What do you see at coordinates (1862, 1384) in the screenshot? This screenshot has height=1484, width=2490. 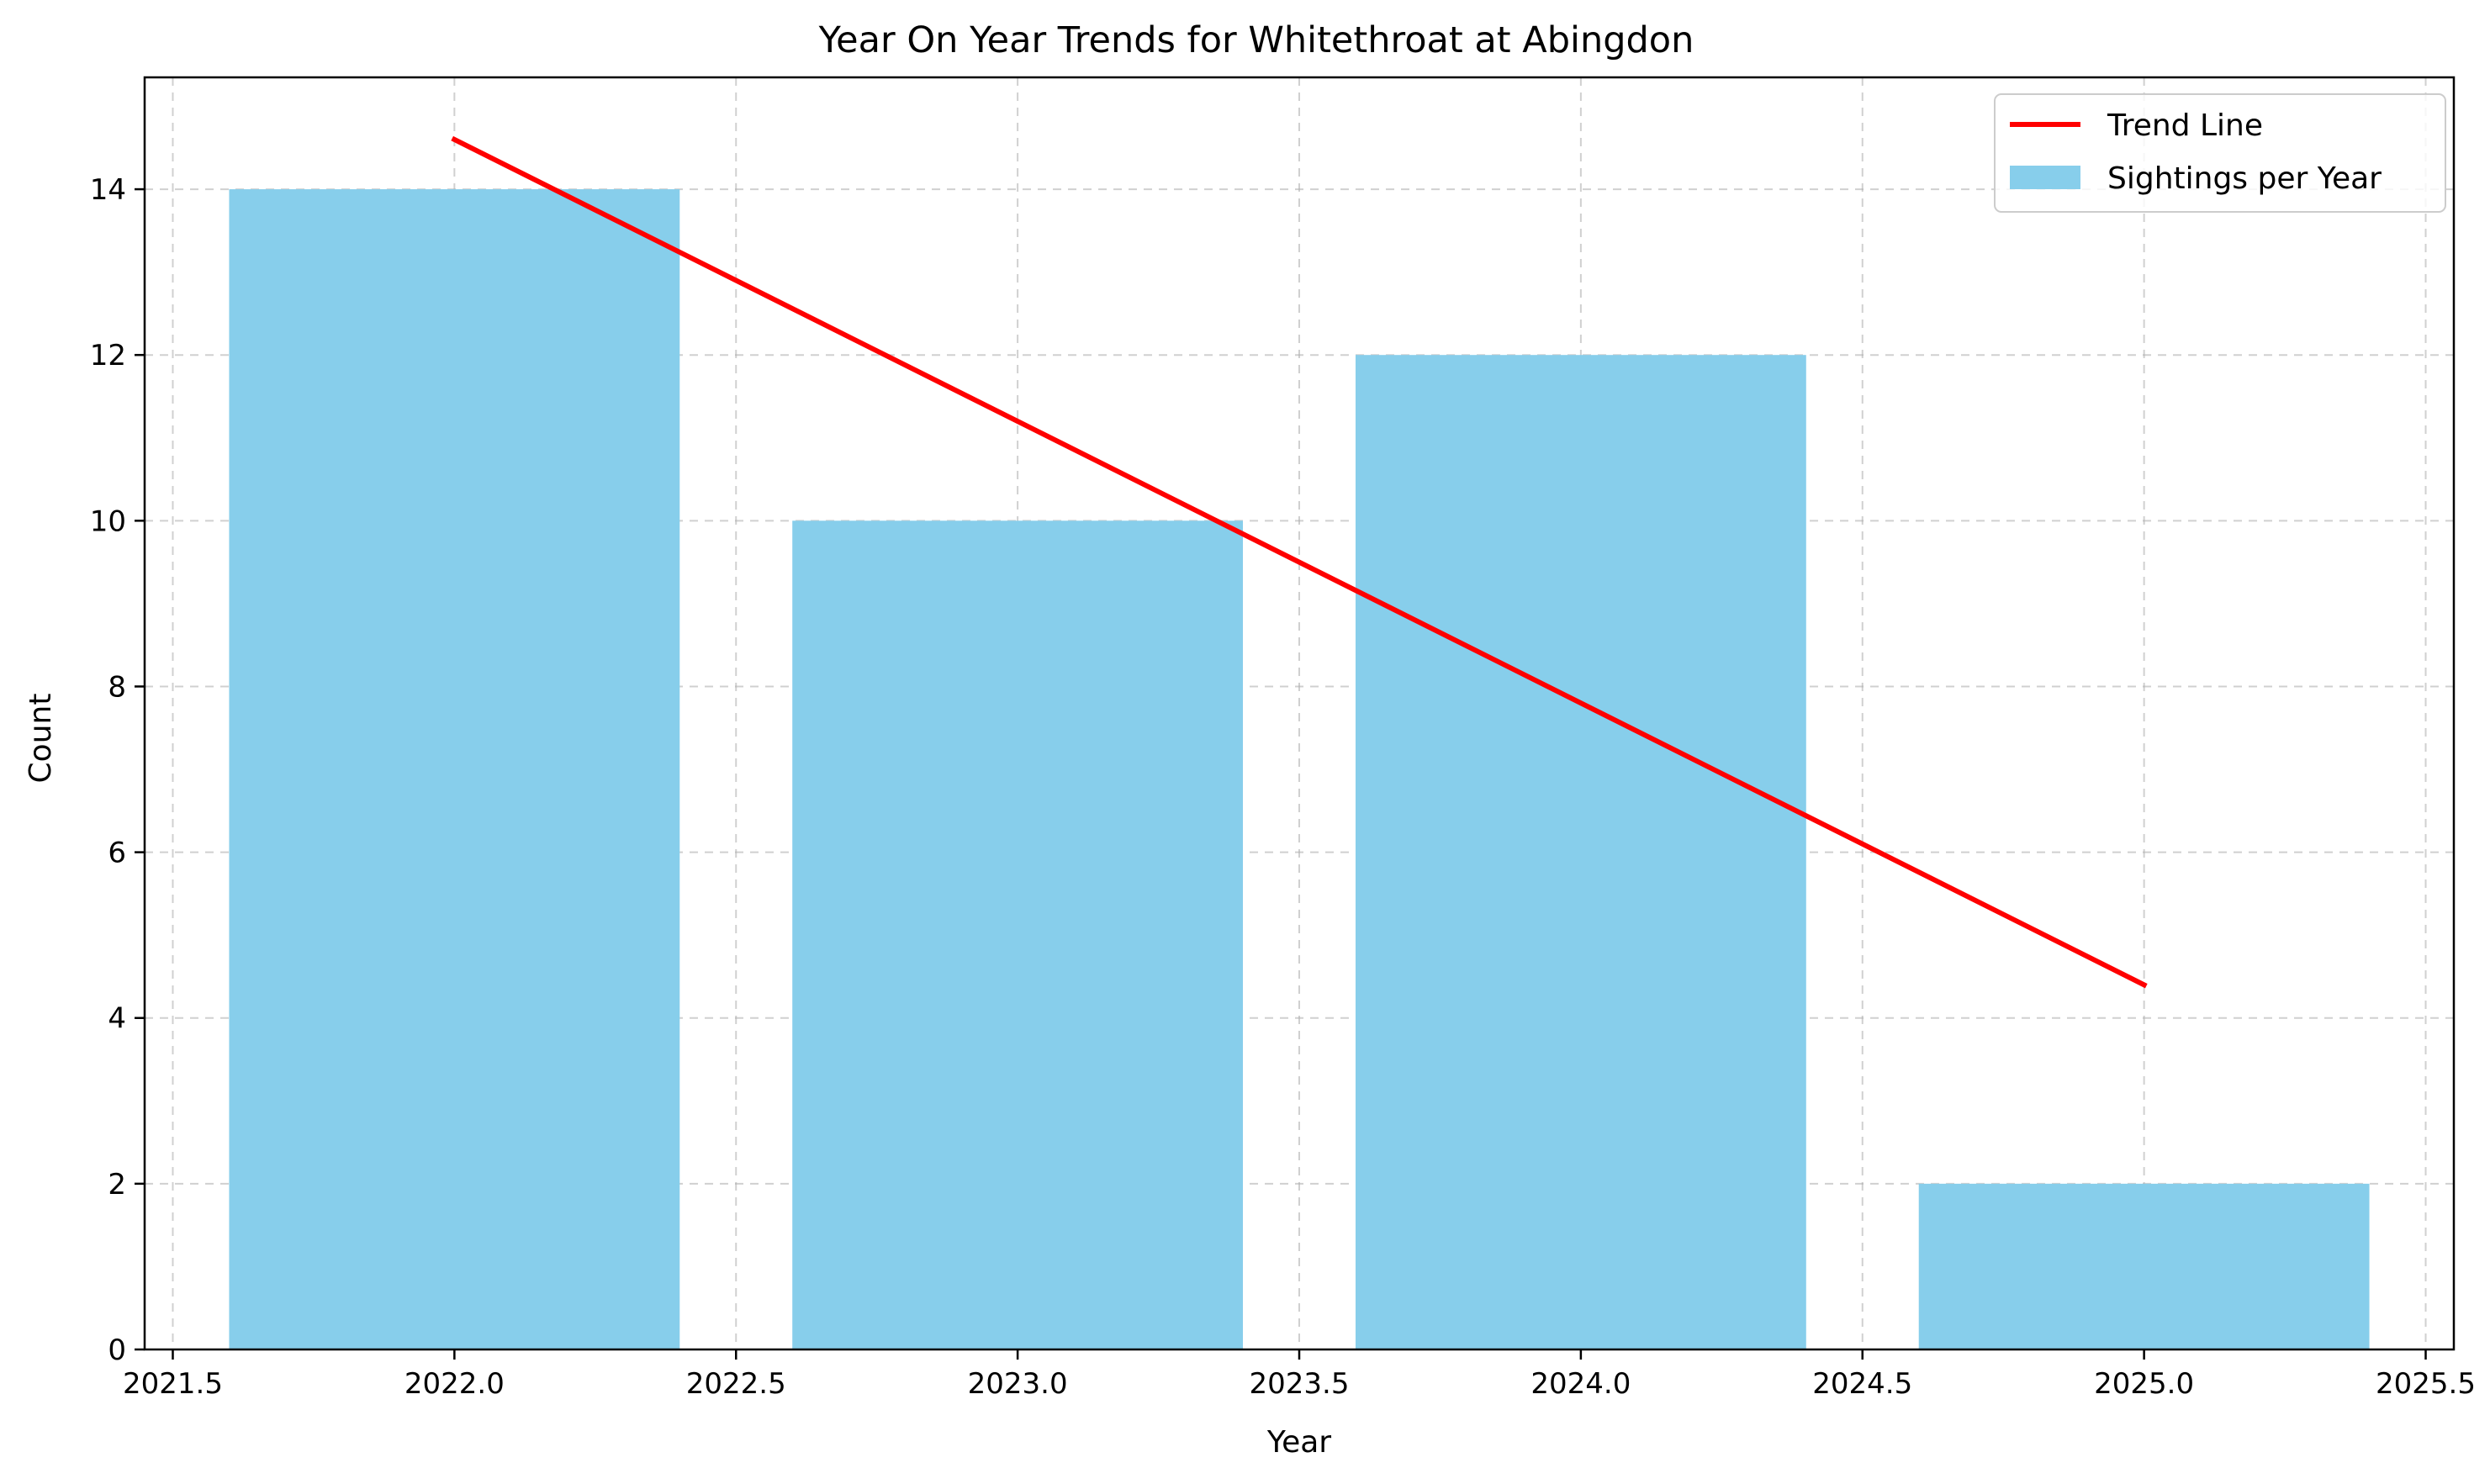 I see `x-tick-label: 2024.5` at bounding box center [1862, 1384].